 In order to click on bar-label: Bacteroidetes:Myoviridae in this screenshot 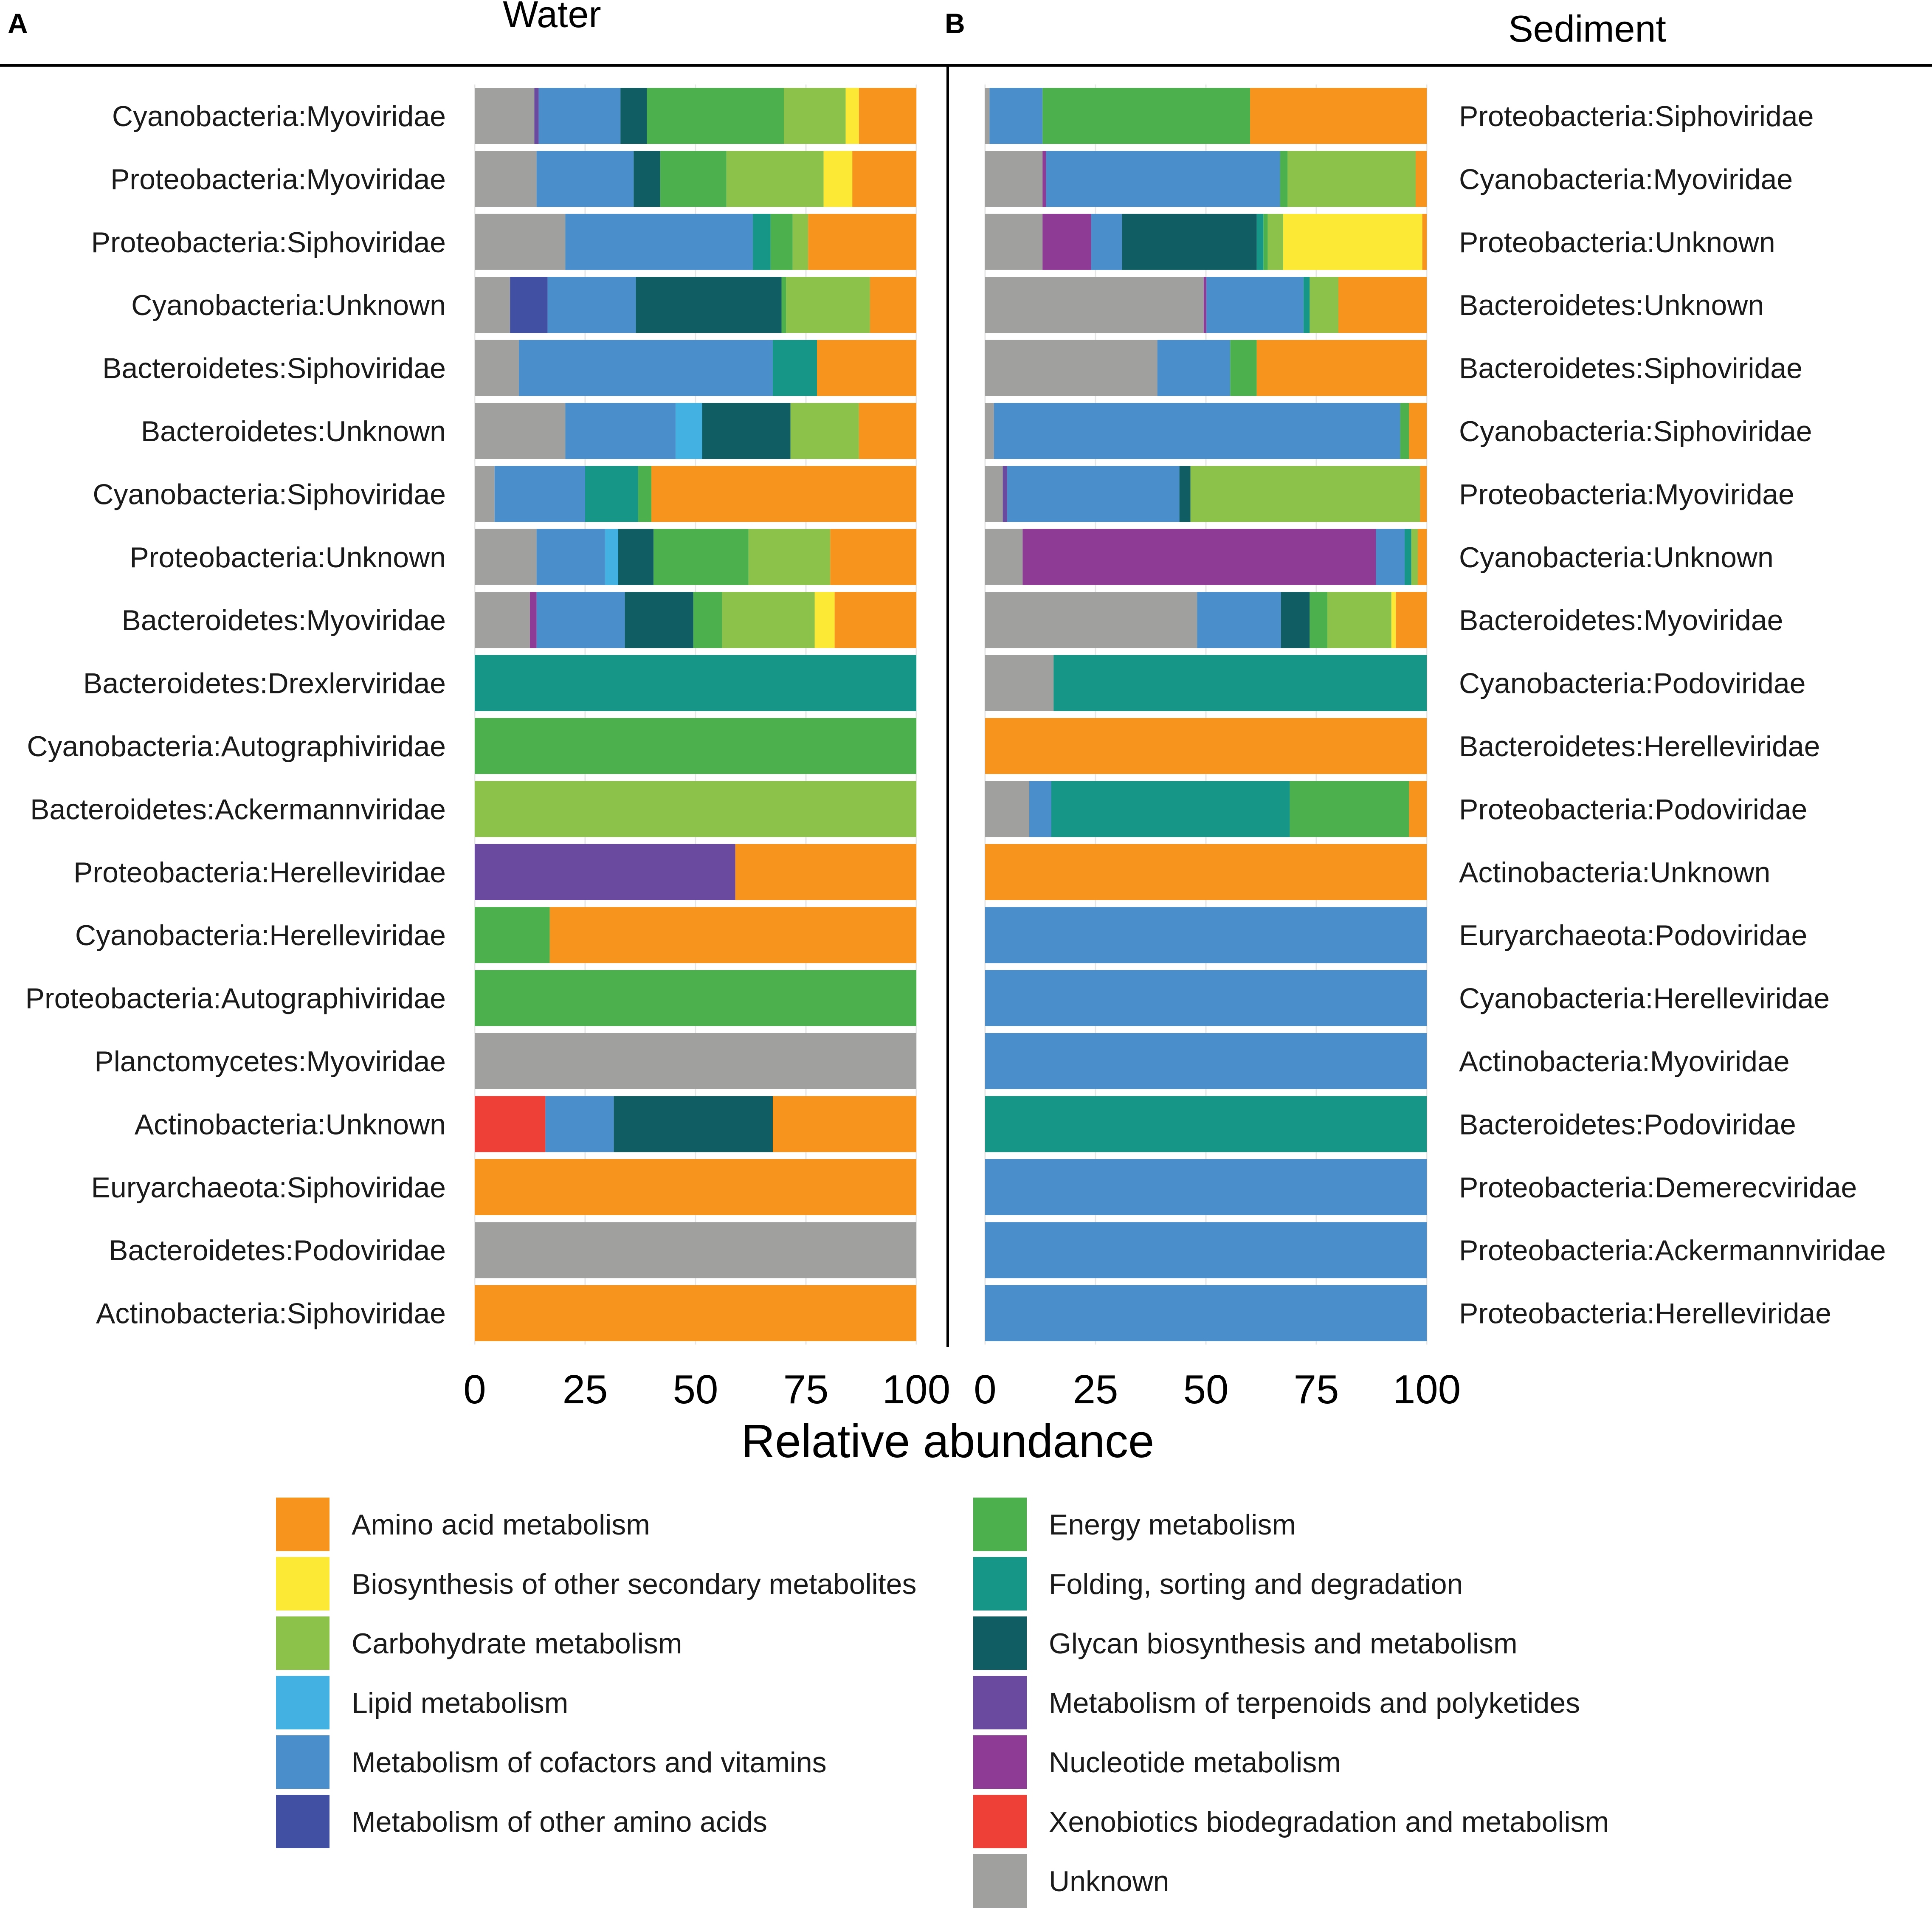, I will do `click(1621, 620)`.